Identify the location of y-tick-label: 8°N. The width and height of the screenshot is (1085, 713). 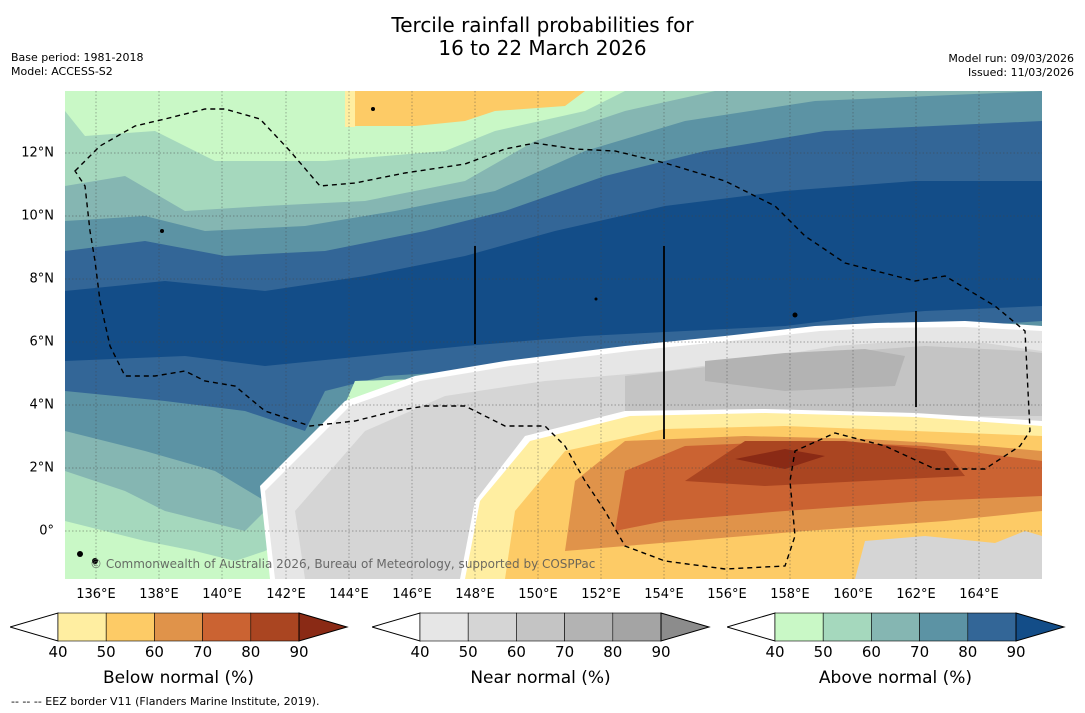
(42, 279).